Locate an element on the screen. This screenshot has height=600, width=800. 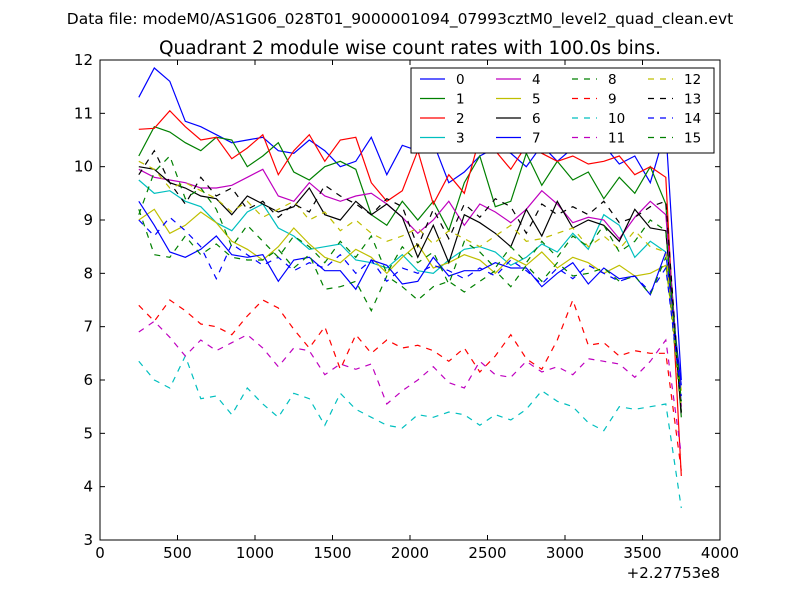
legend-label-12: 12 is located at coordinates (692, 80).